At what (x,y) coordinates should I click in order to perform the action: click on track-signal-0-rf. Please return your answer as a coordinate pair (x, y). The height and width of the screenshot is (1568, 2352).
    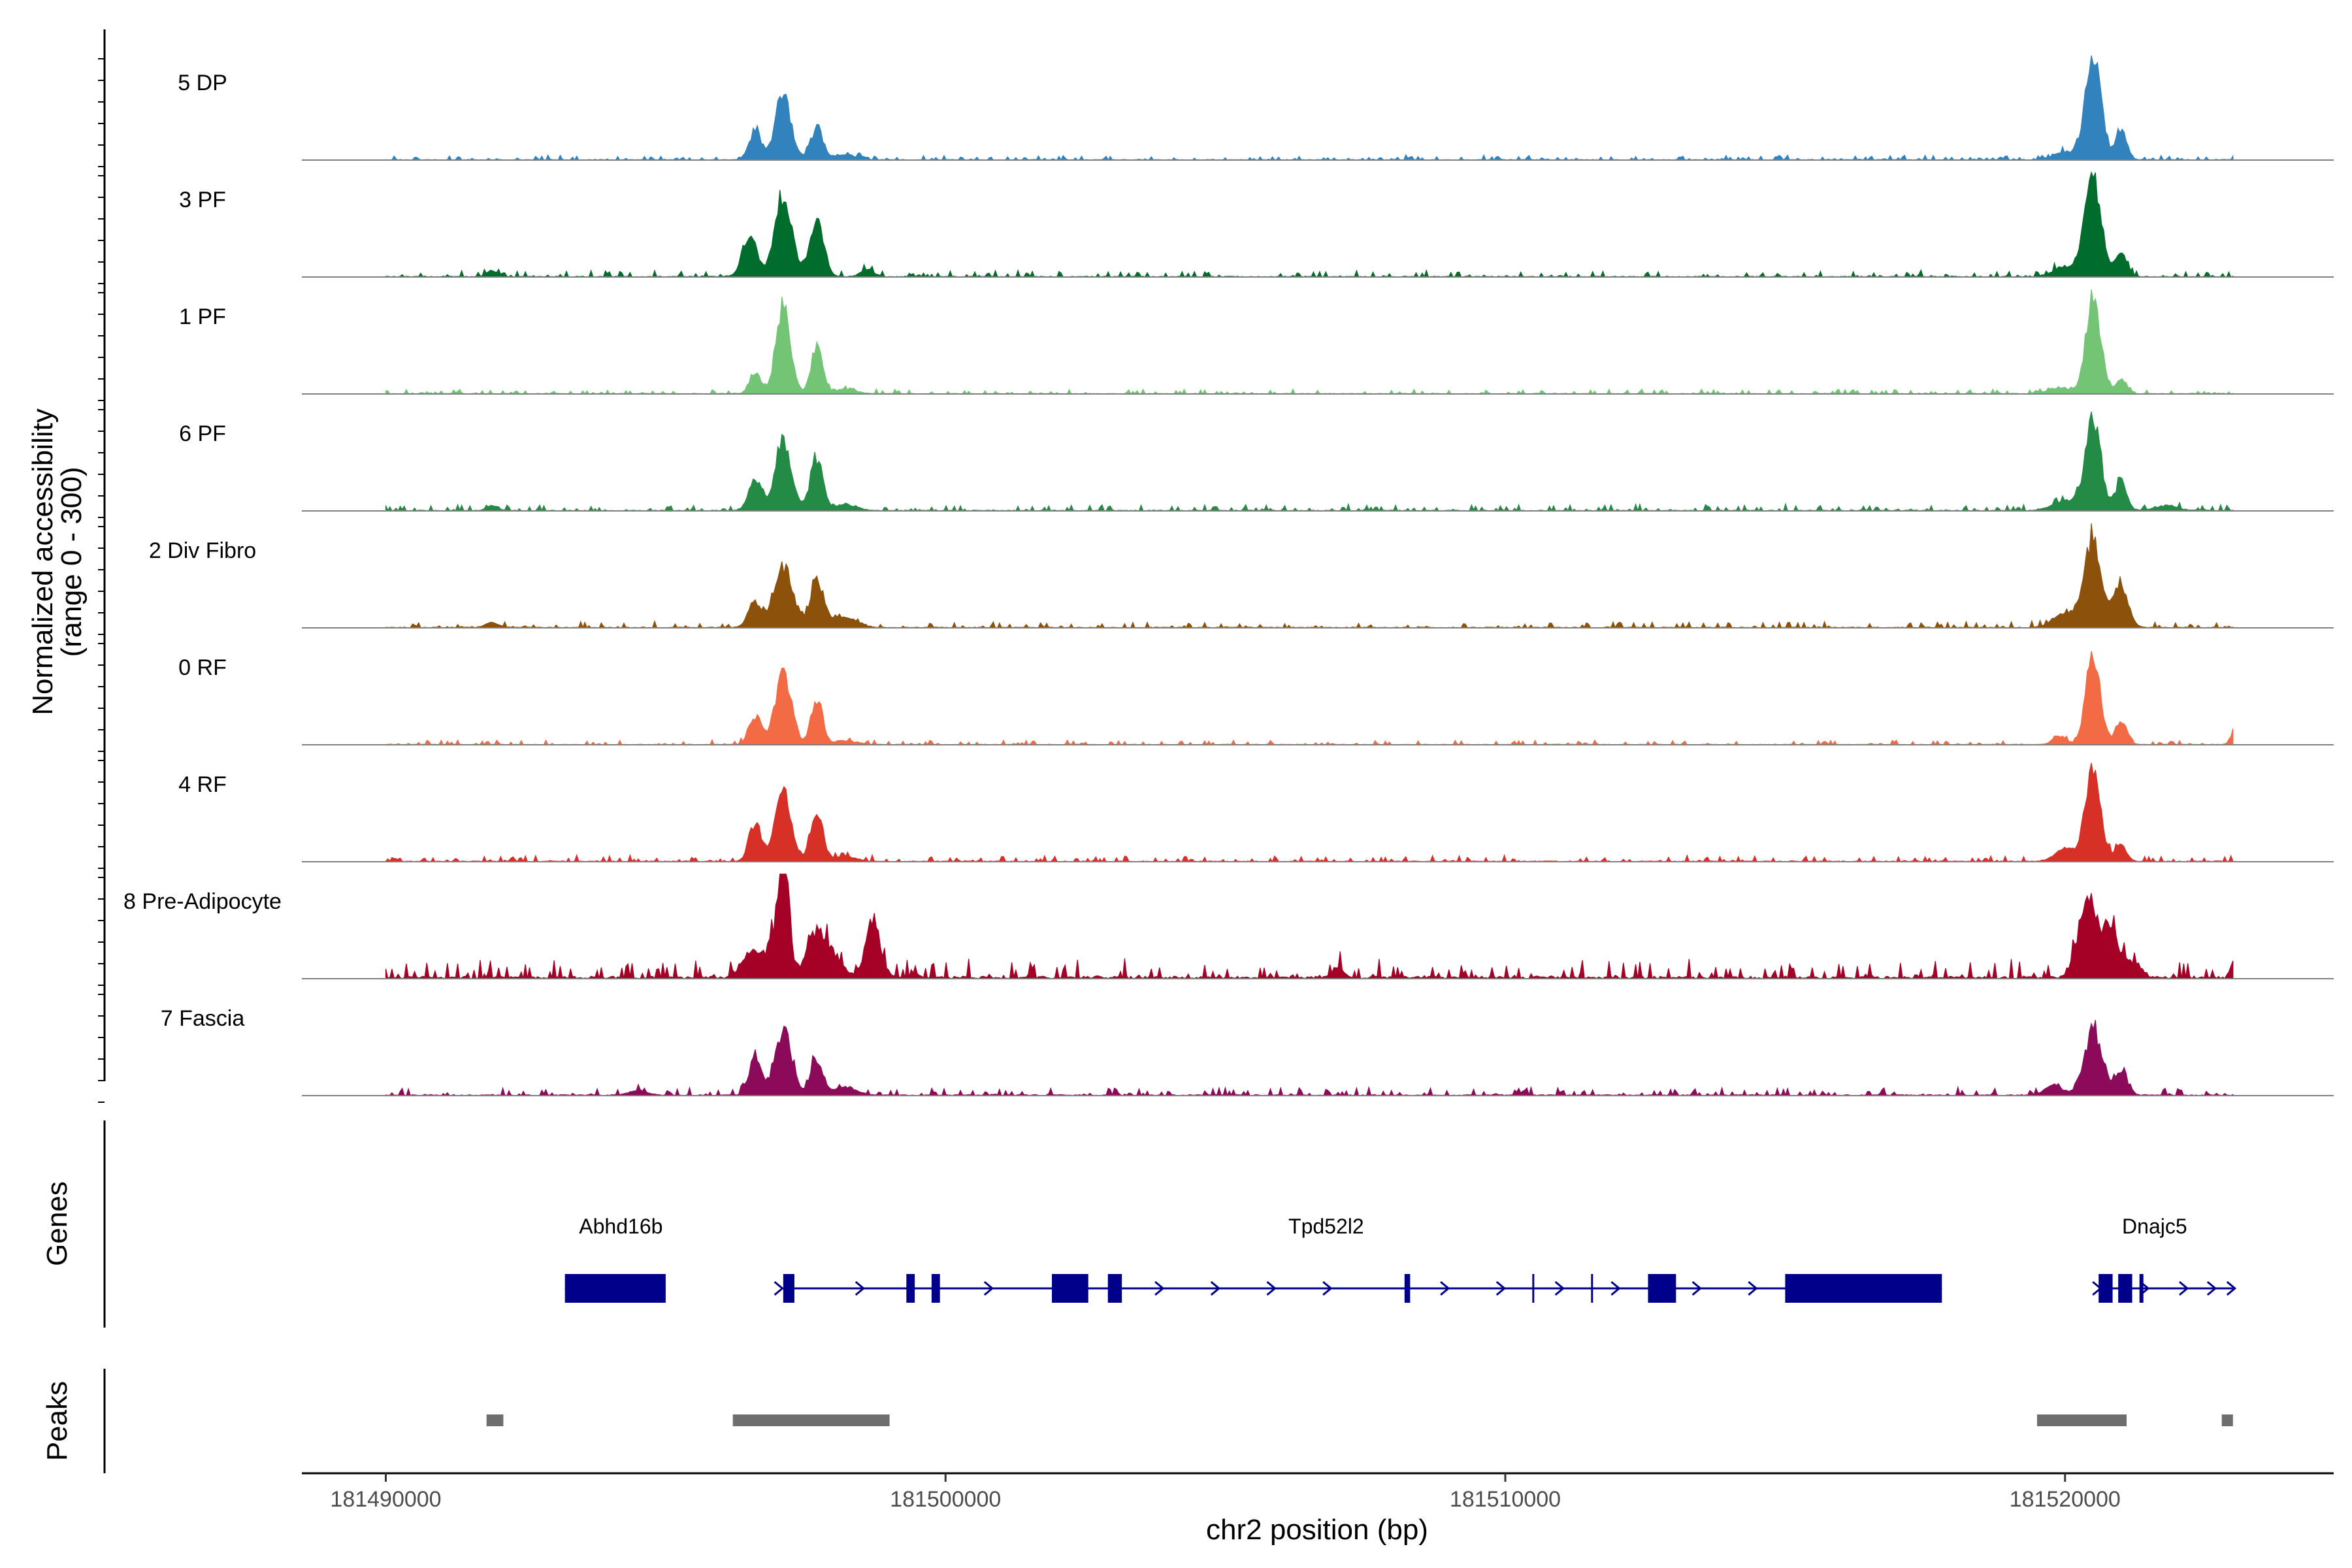
    Looking at the image, I should click on (1309, 698).